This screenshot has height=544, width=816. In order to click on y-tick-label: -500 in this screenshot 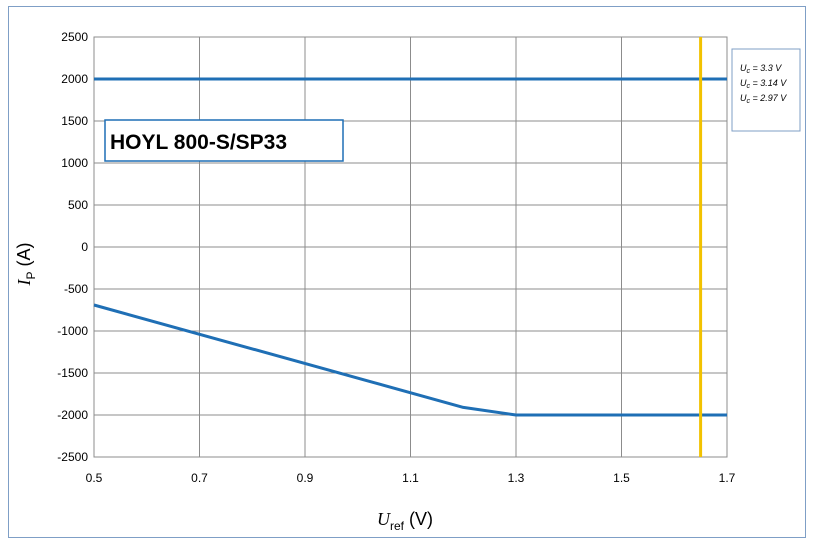, I will do `click(76, 289)`.